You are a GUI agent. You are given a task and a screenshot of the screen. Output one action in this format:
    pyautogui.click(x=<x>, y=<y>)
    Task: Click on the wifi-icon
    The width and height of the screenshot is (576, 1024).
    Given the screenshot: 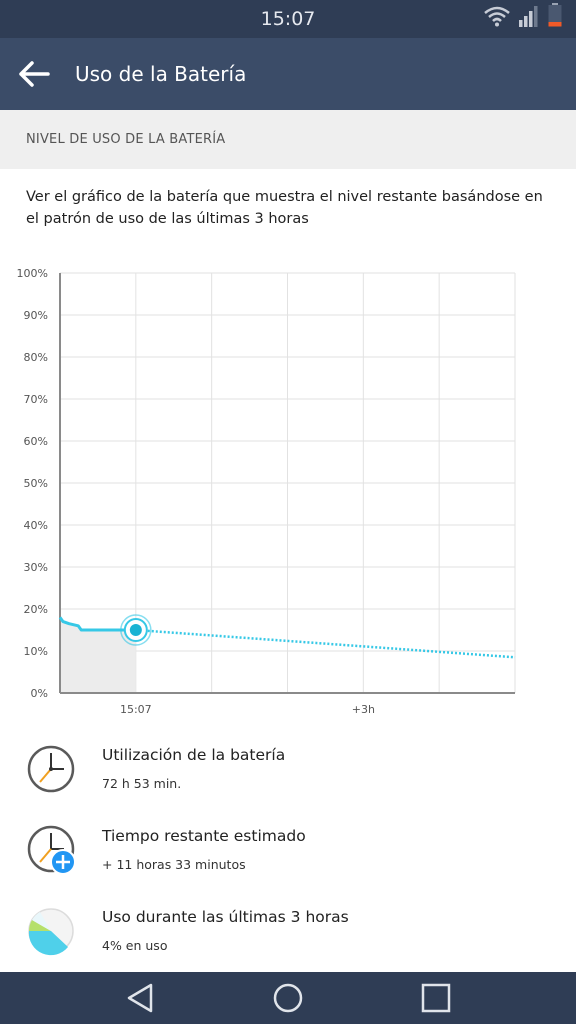 What is the action you would take?
    pyautogui.click(x=497, y=18)
    